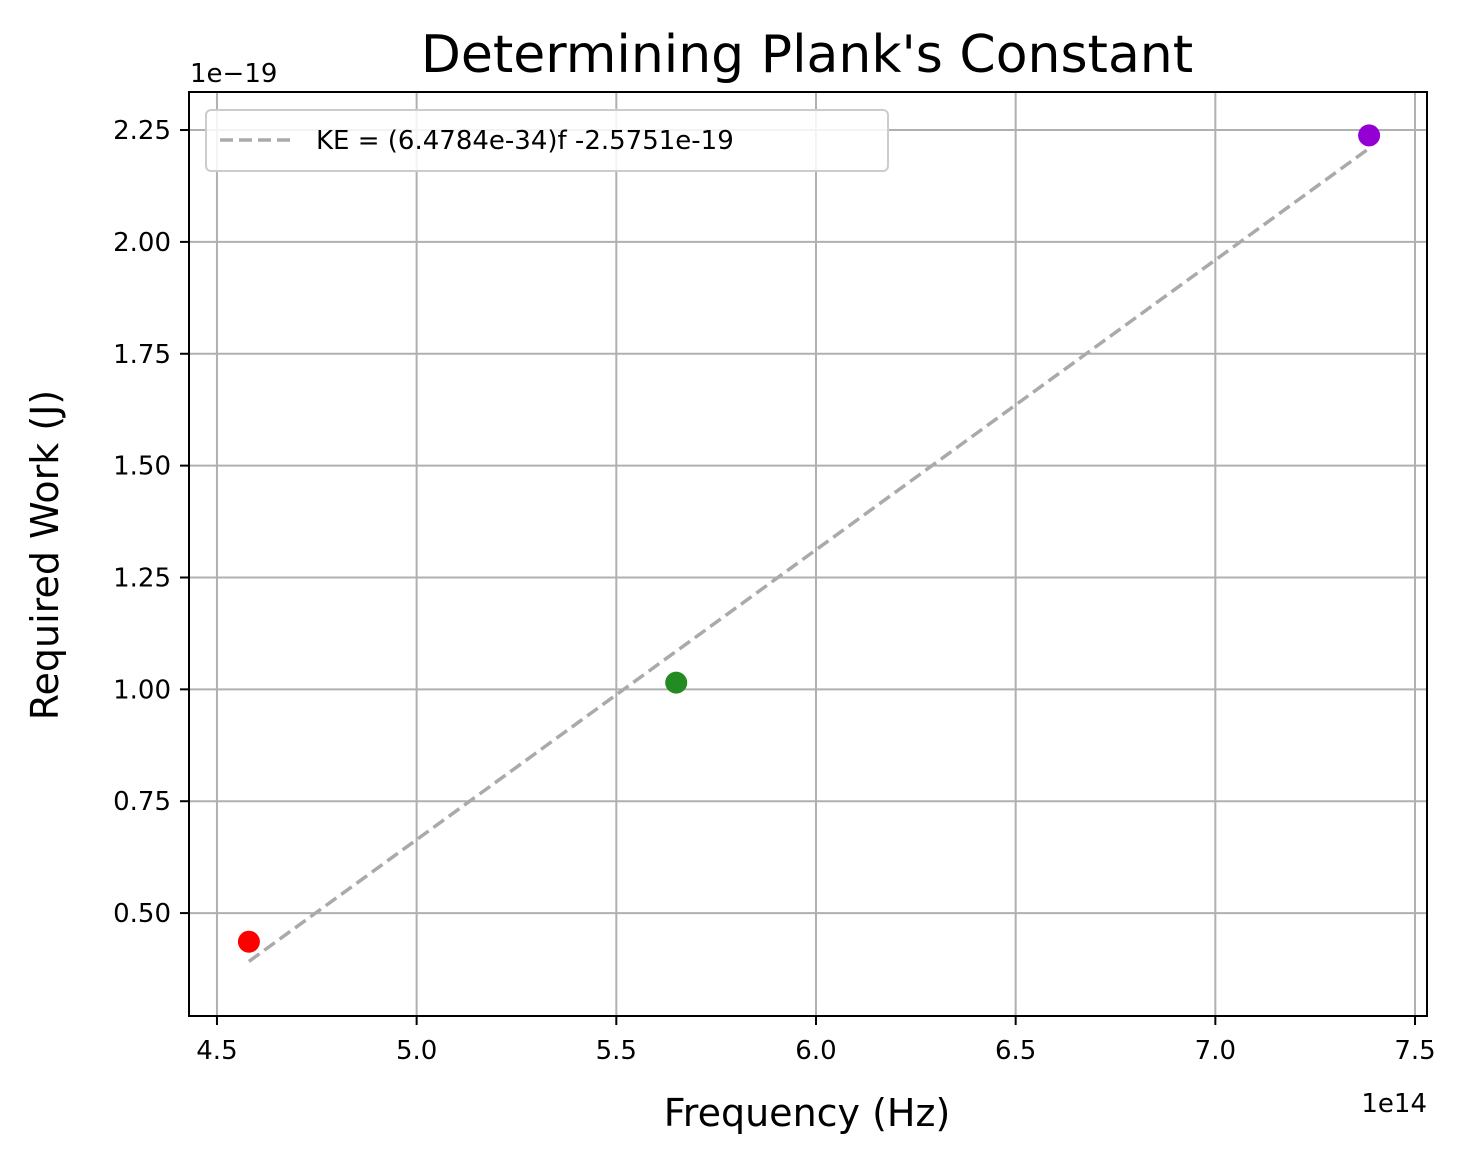 This screenshot has width=1469, height=1161. Describe the element at coordinates (233, 74) in the screenshot. I see `y-offset-label: 1e−19` at that location.